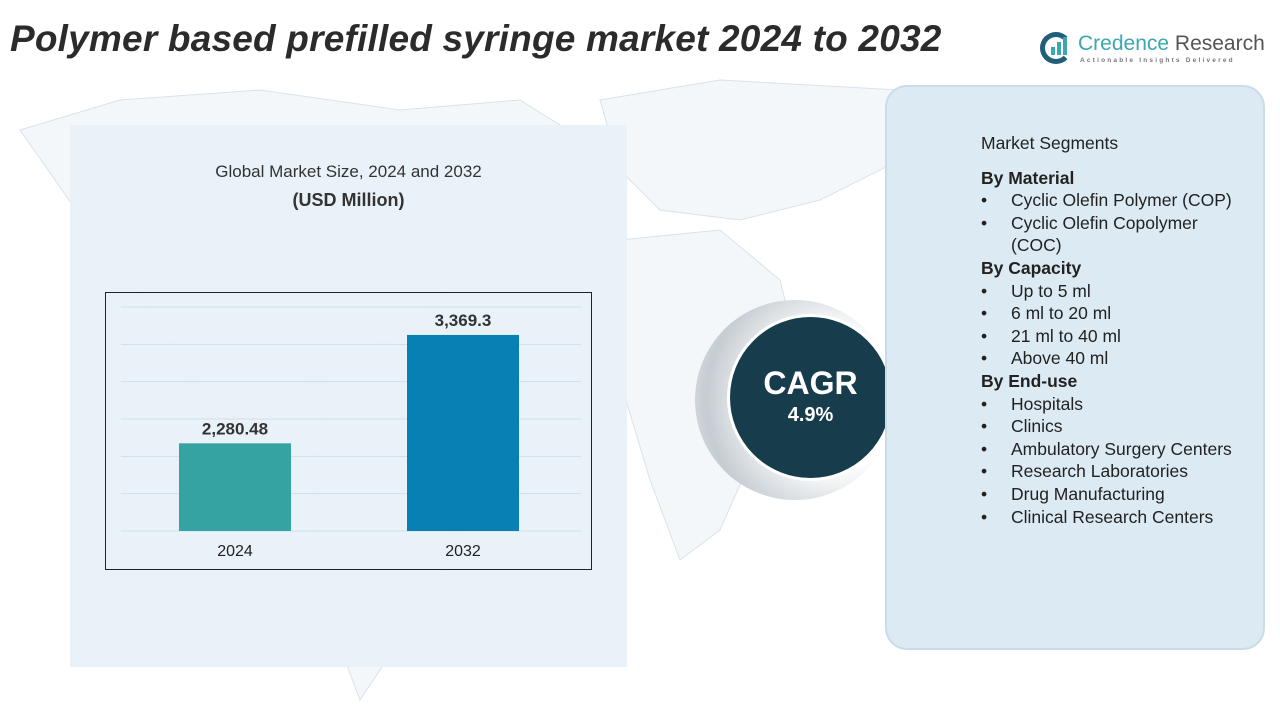 The width and height of the screenshot is (1280, 720). Describe the element at coordinates (1050, 143) in the screenshot. I see `segments-heading: Market Segments` at that location.